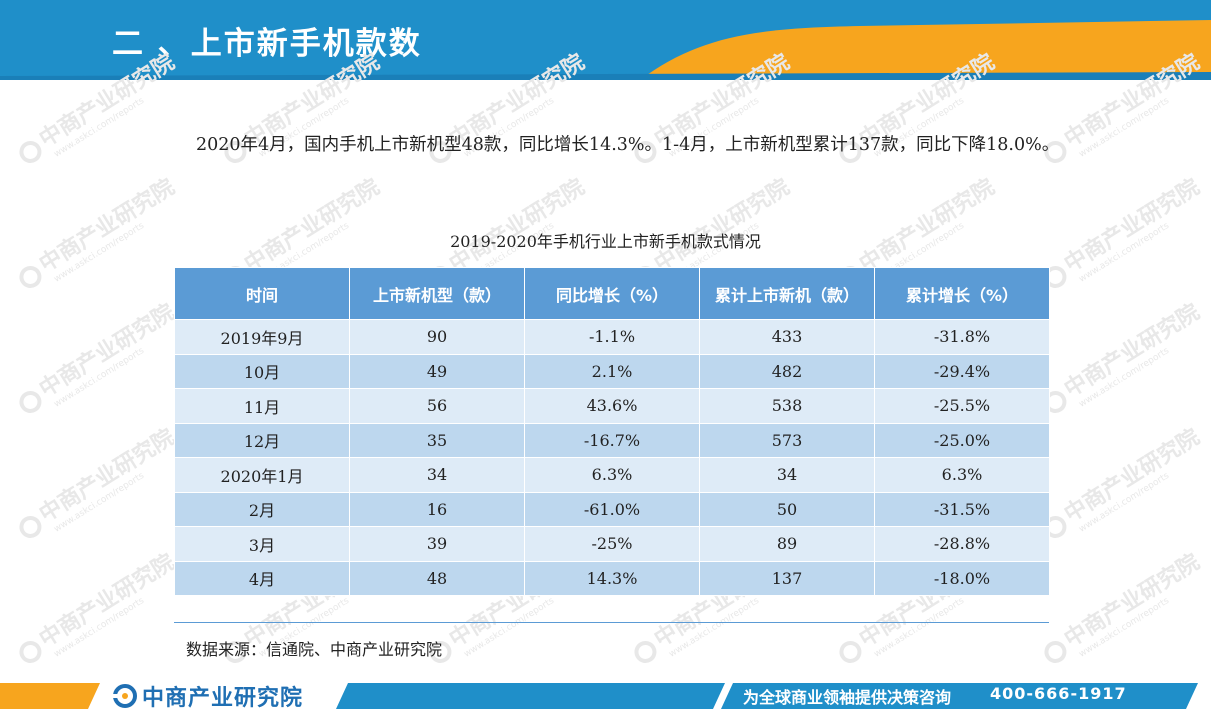 The height and width of the screenshot is (719, 1211). What do you see at coordinates (1058, 693) in the screenshot?
I see `footer-phone: 400-666-1917` at bounding box center [1058, 693].